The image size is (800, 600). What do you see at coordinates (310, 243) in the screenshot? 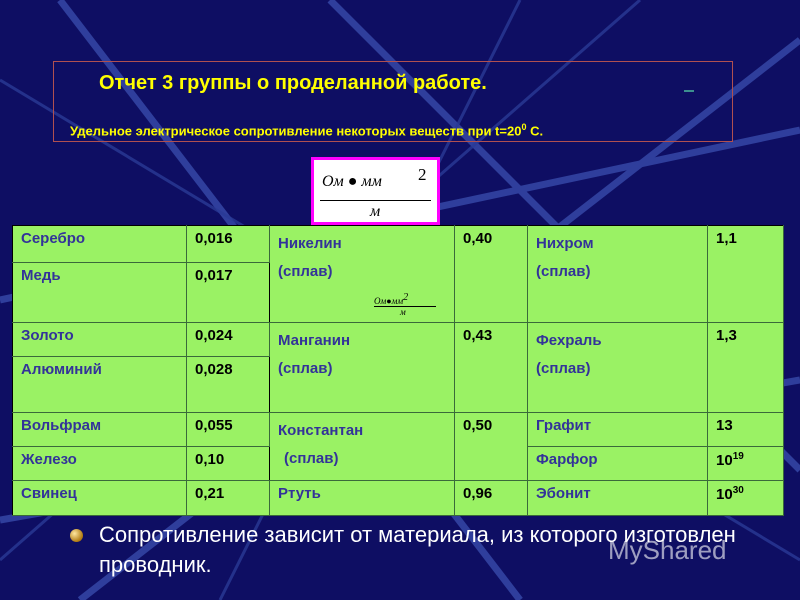
I see `material-name: Никелин` at bounding box center [310, 243].